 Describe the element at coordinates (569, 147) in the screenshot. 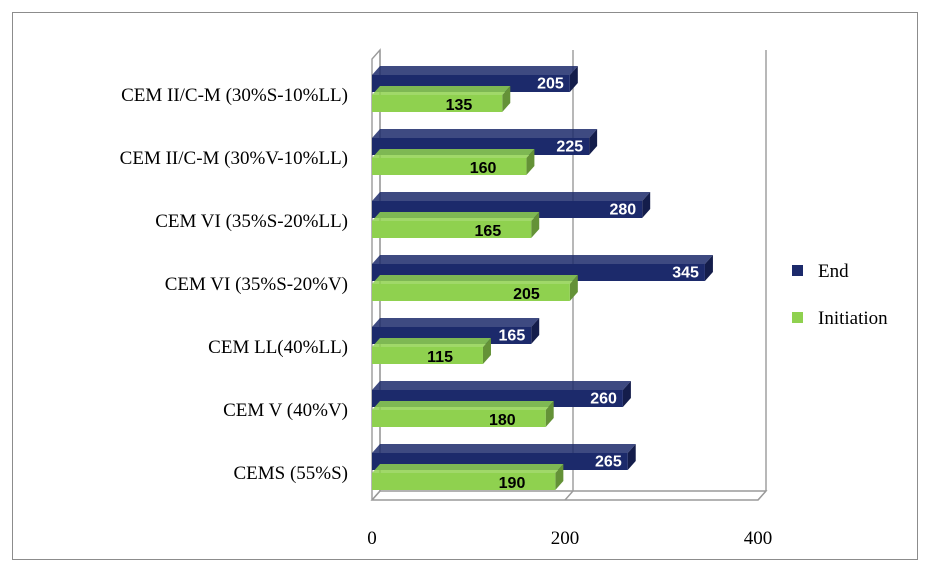

I see `end-value-label: 225` at that location.